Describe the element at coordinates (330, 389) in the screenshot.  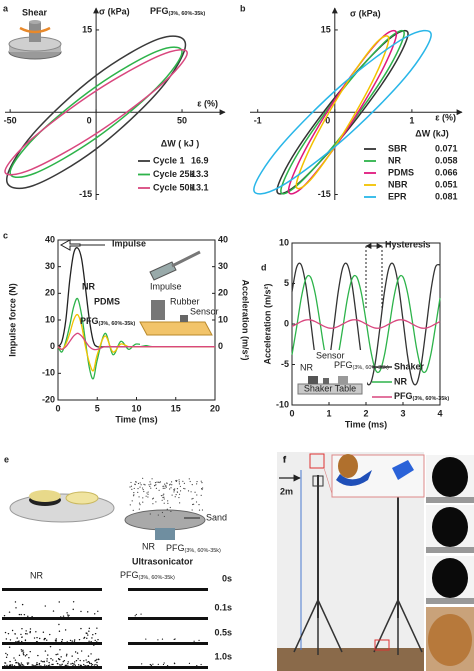
I see `shaker-table` at that location.